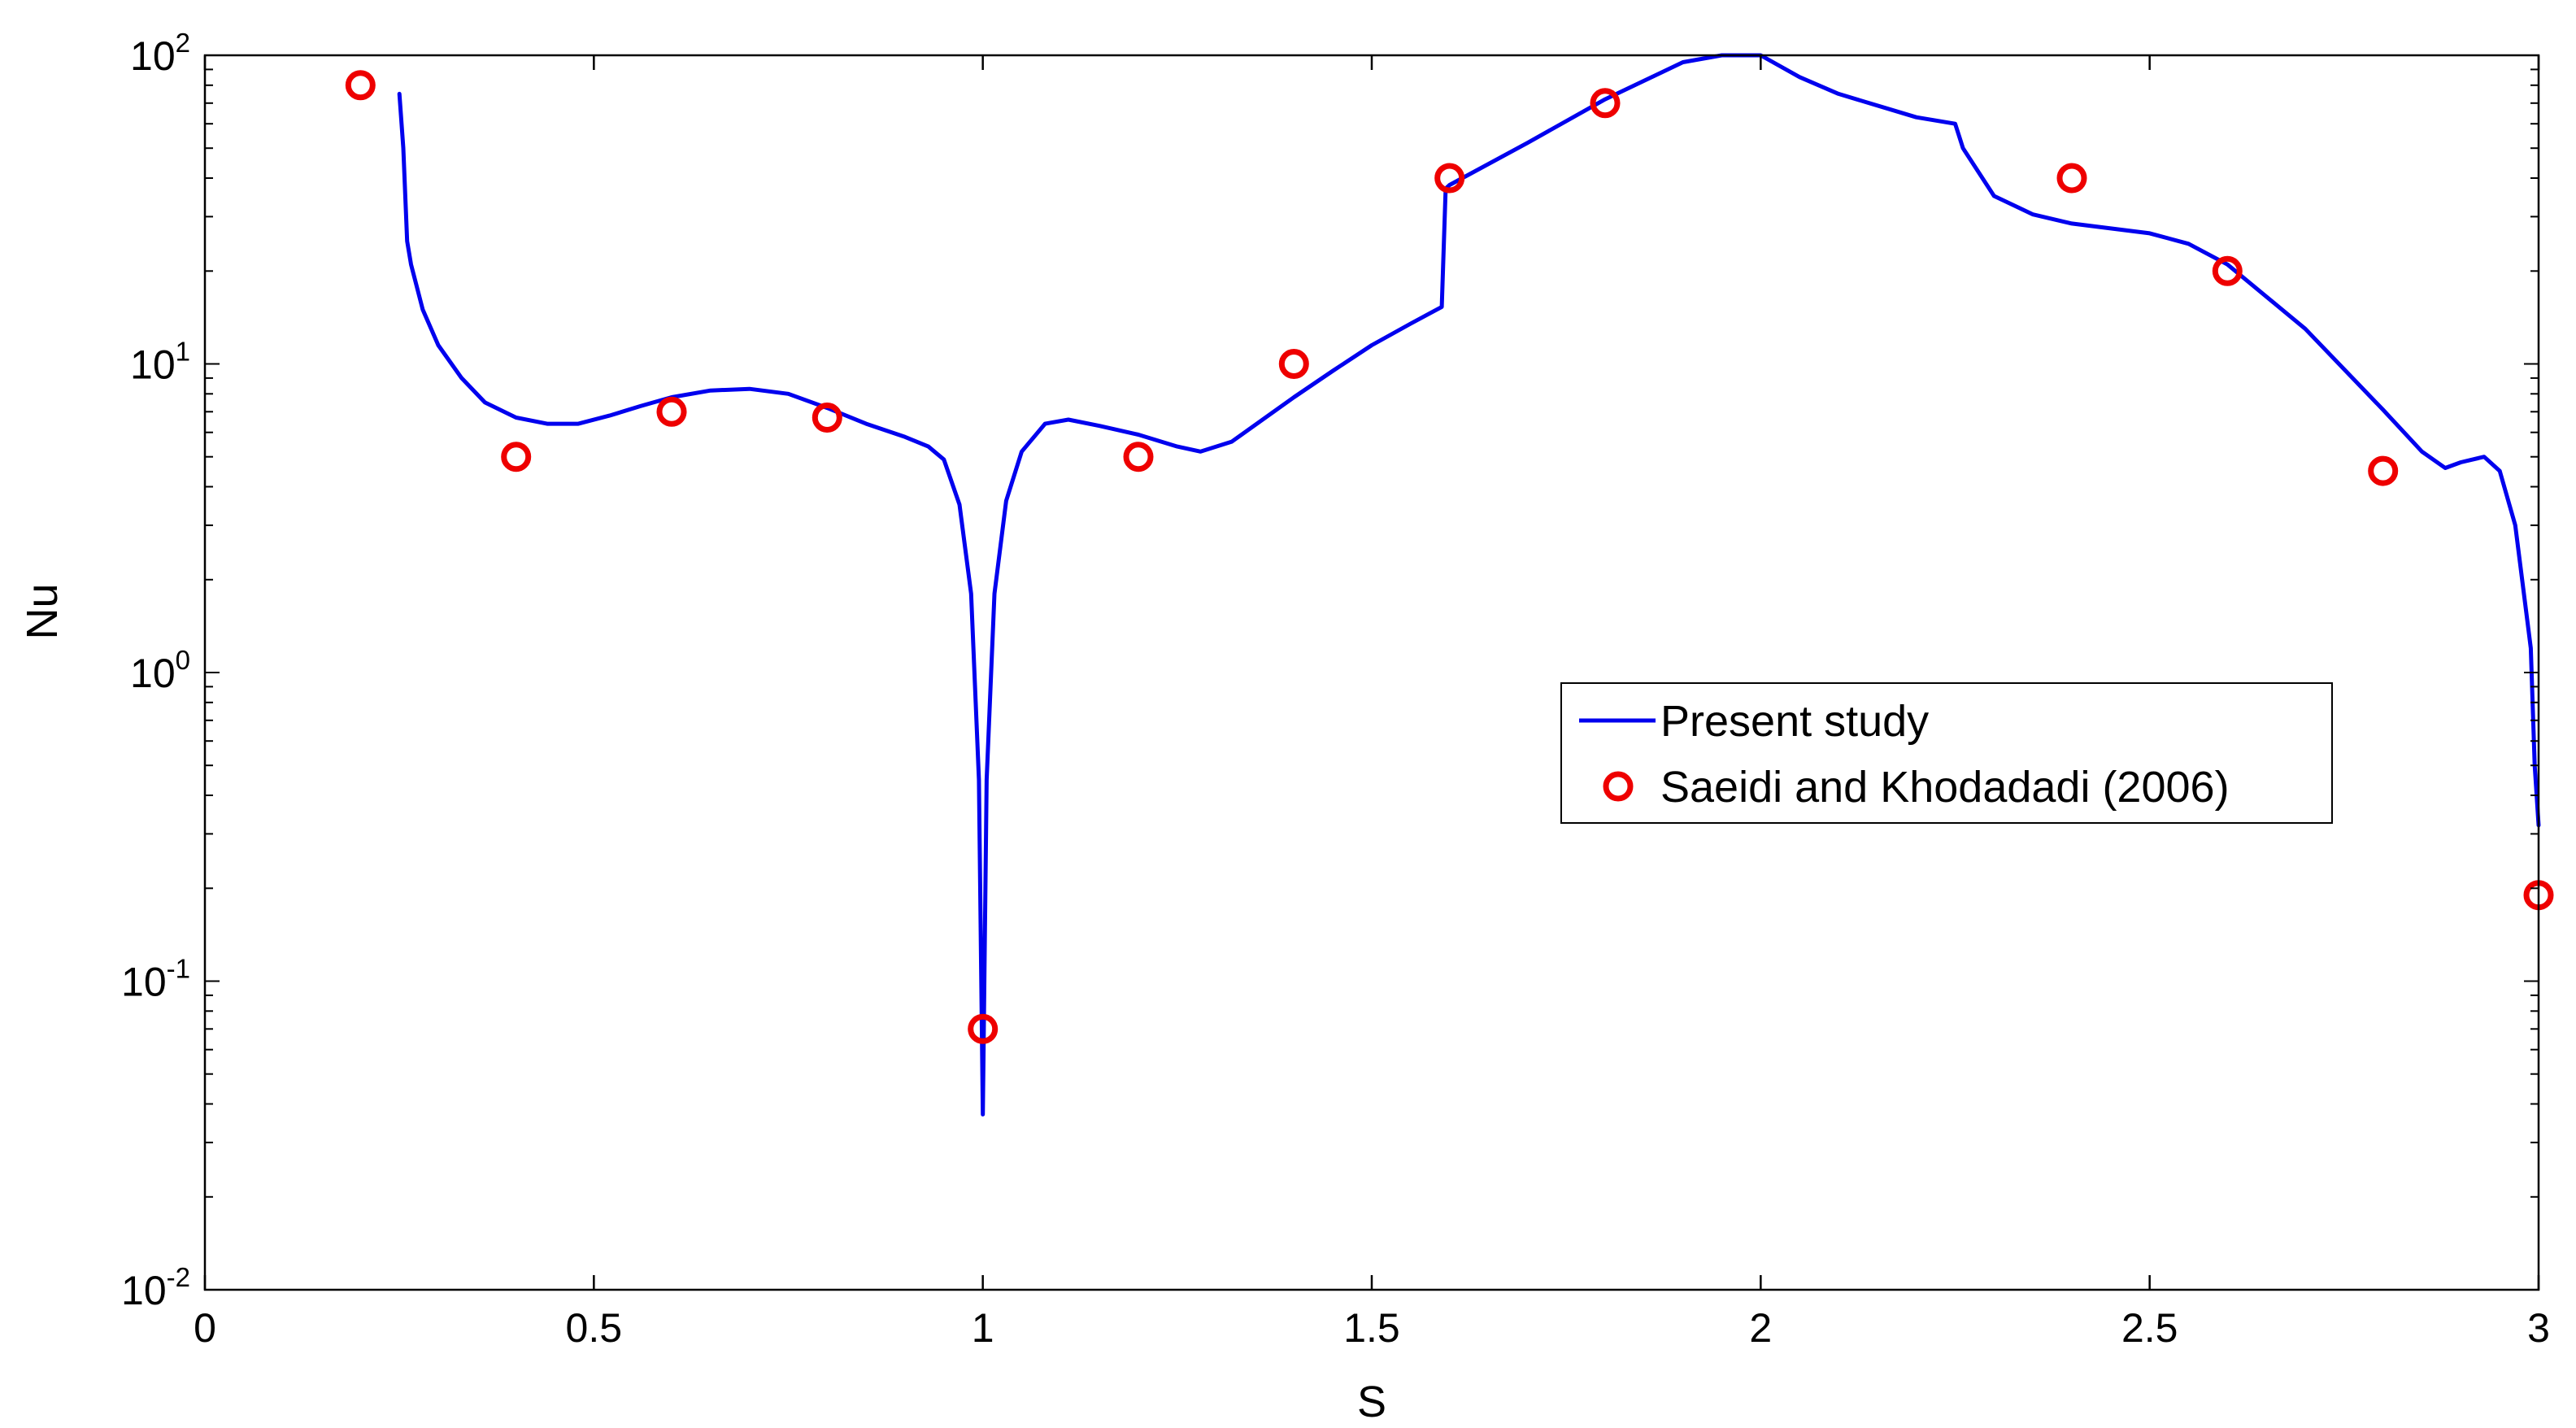 The image size is (2576, 1428). I want to click on y-tick-label: 10⁻², so click(155, 1287).